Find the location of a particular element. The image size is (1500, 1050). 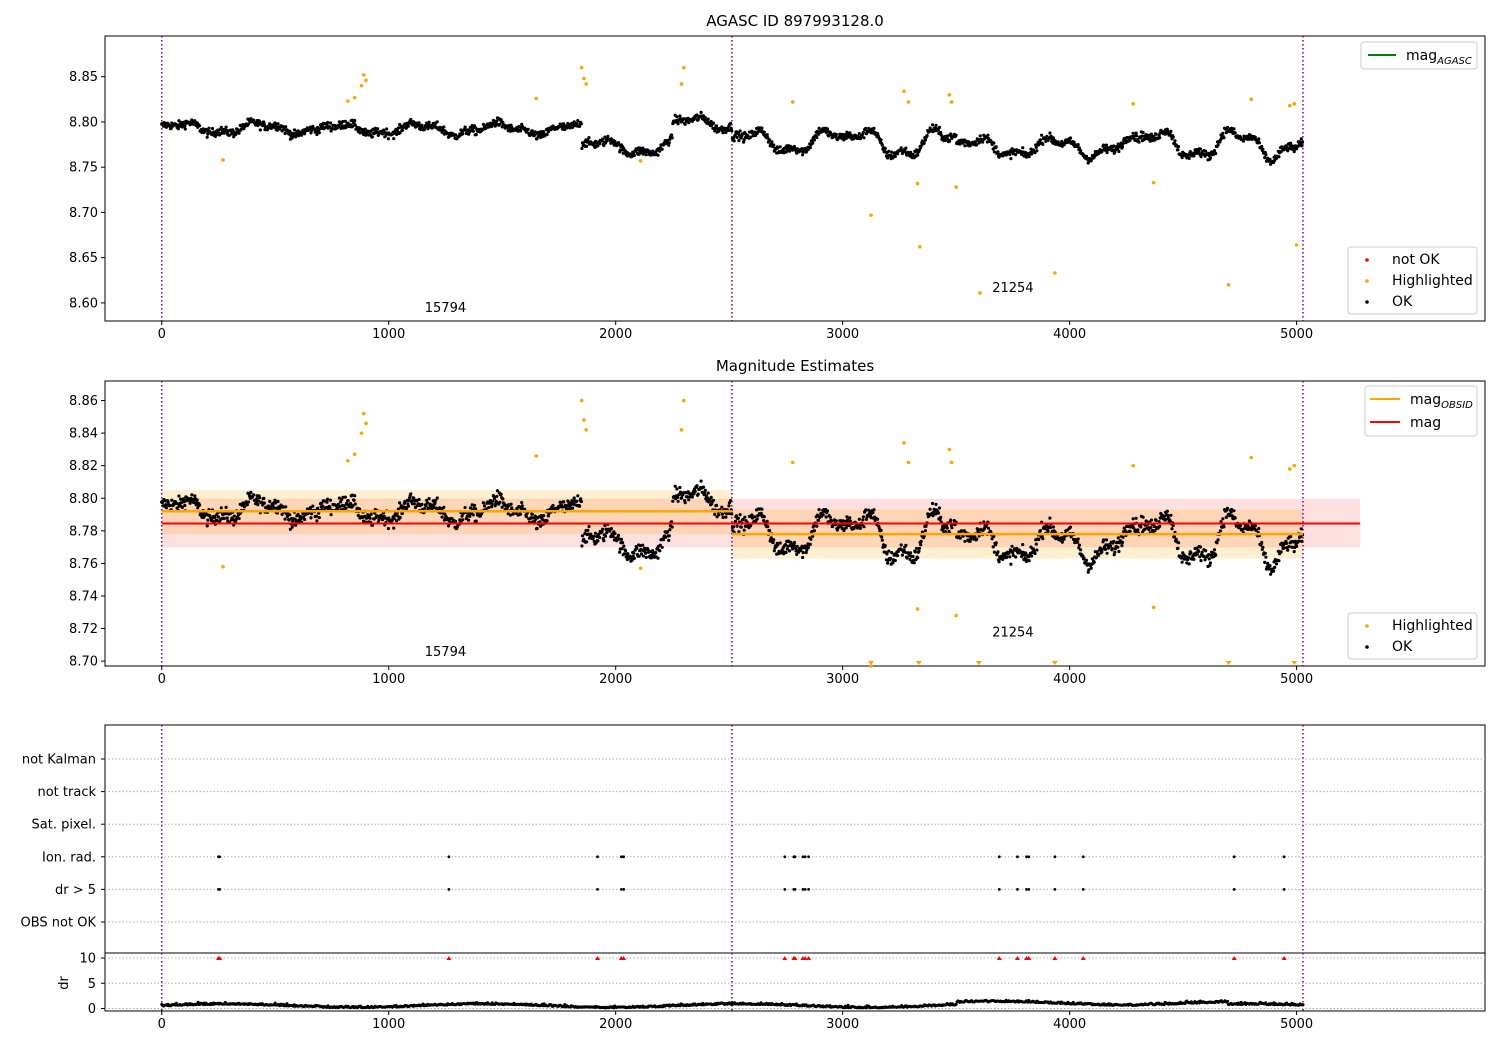

legend2-highlighted-marker is located at coordinates (1367, 626).